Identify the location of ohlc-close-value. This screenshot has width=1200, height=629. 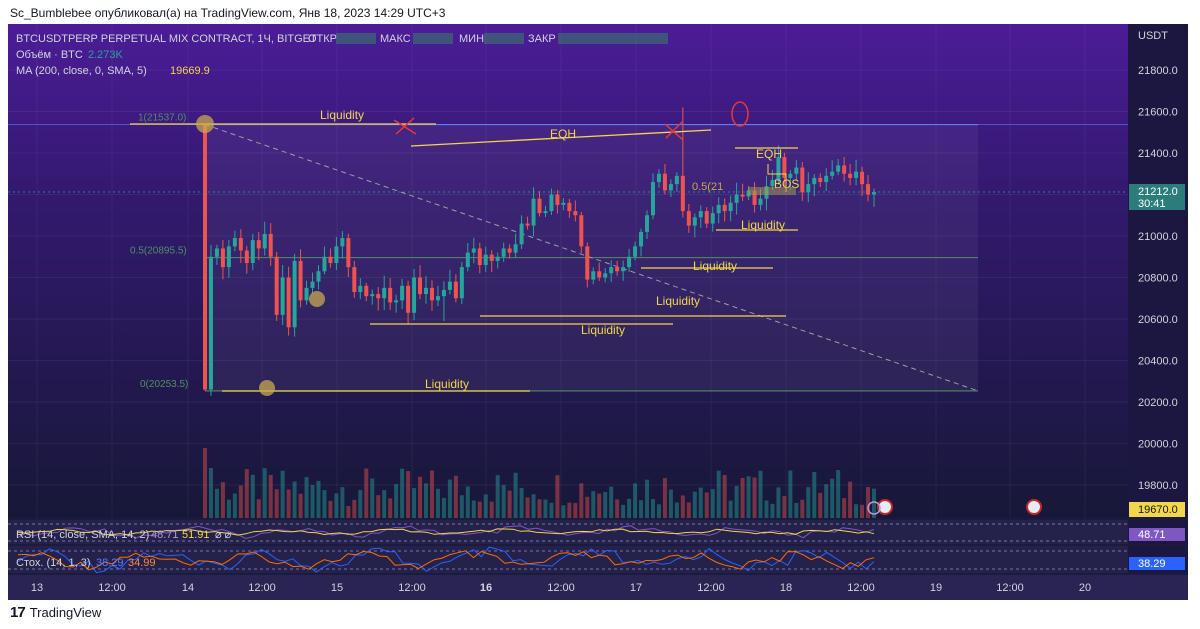
(613, 38).